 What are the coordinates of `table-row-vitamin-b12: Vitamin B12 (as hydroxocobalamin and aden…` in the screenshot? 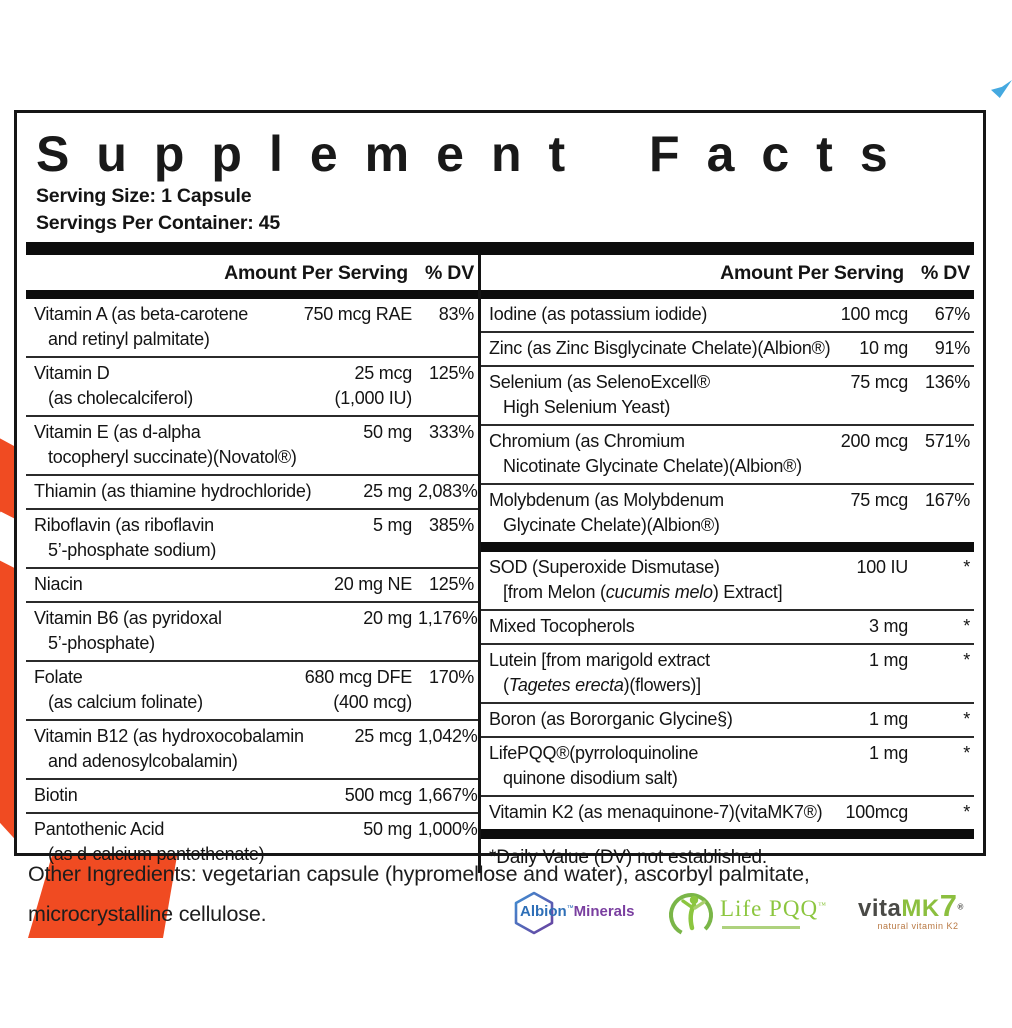 It's located at (252, 748).